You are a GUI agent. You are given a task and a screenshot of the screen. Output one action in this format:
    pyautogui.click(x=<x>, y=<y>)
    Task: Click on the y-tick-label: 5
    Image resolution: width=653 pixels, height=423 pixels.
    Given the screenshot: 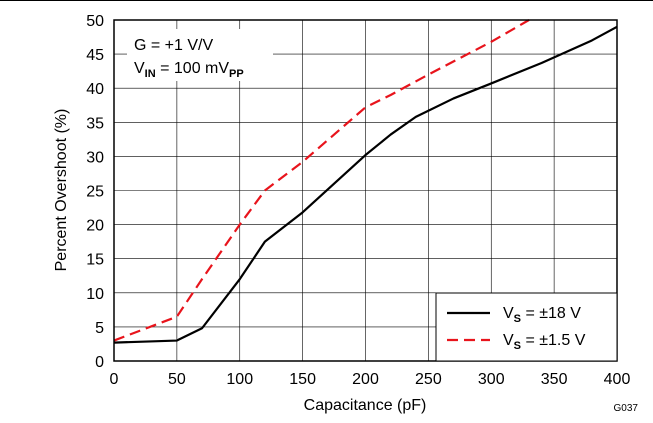 What is the action you would take?
    pyautogui.click(x=99, y=328)
    